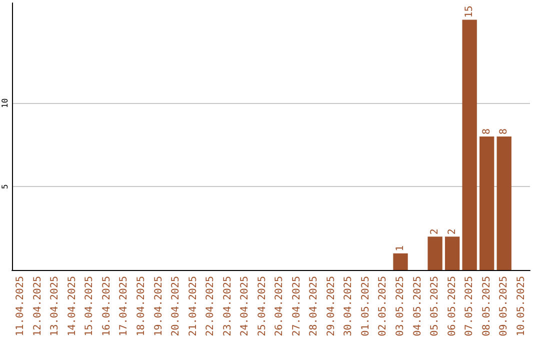 Image resolution: width=540 pixels, height=340 pixels. I want to click on x-tick-label: 11.04.2025, so click(20, 306).